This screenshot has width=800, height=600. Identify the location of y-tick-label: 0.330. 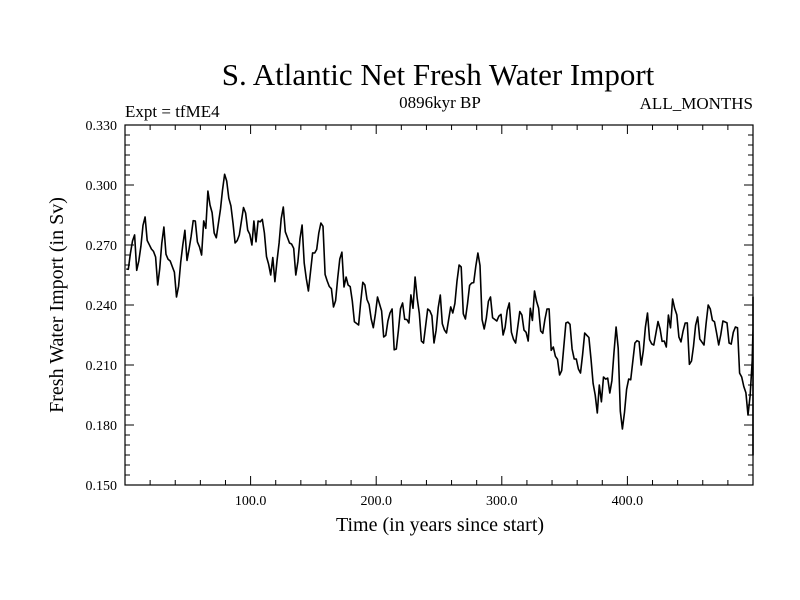
(102, 126).